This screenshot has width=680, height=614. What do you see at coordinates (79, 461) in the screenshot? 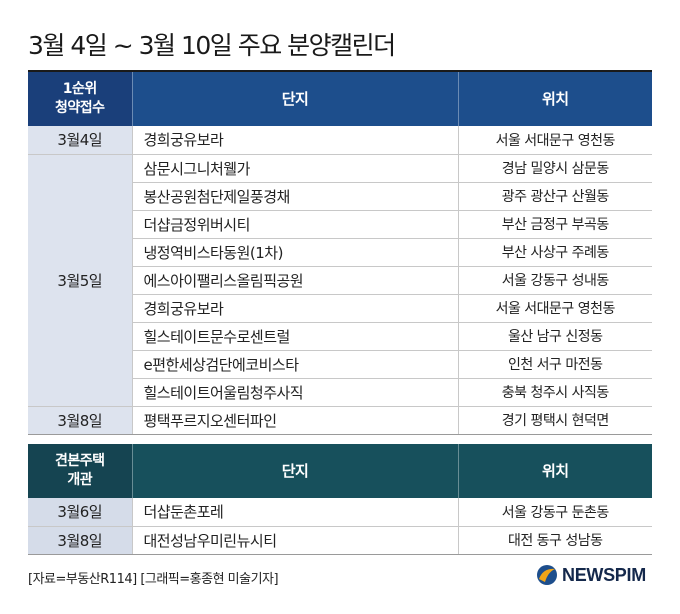
I see `header-model-house-line1: 견본주택` at bounding box center [79, 461].